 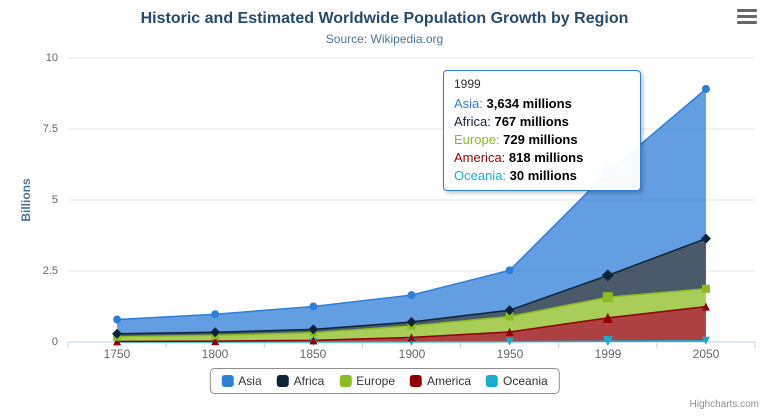 I want to click on tooltip-series-name: Europe:, so click(x=477, y=139).